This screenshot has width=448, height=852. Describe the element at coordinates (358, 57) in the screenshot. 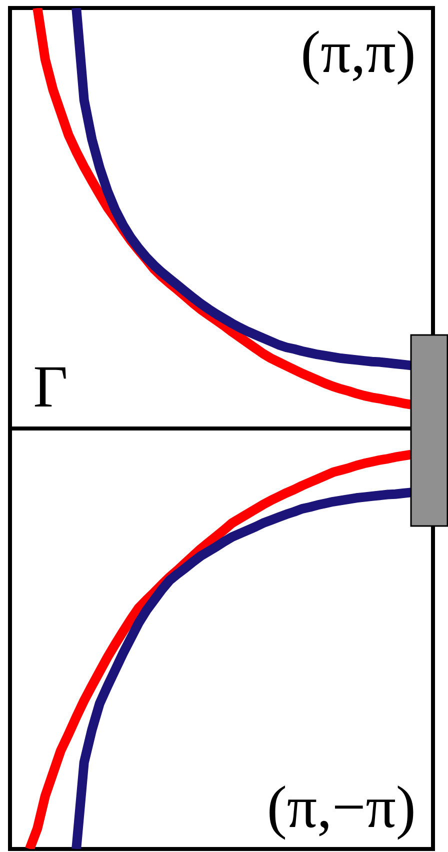

I see `annotation: (π,π)` at that location.